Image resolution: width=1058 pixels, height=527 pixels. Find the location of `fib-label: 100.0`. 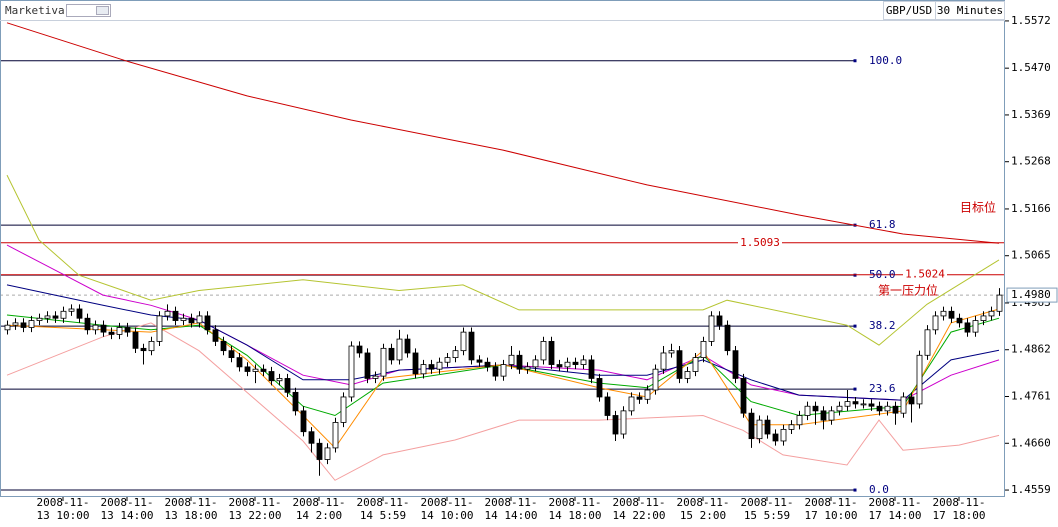

fib-label: 100.0 is located at coordinates (885, 60).